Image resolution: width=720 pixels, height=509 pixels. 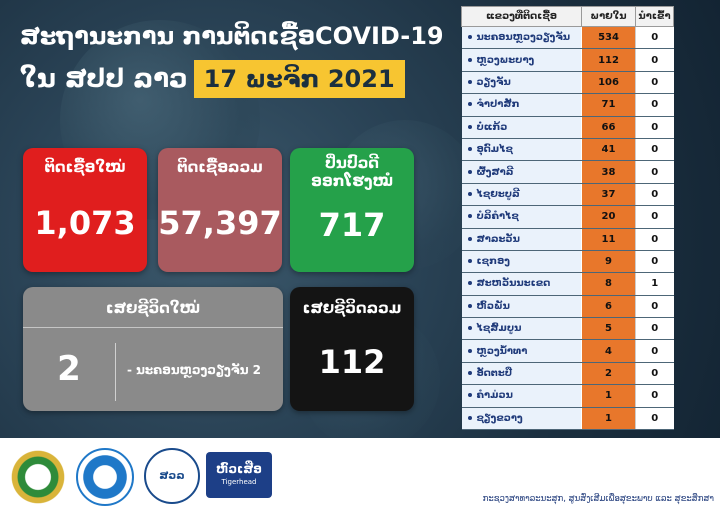 What do you see at coordinates (608, 38) in the screenshot?
I see `local-cases-cell: 534` at bounding box center [608, 38].